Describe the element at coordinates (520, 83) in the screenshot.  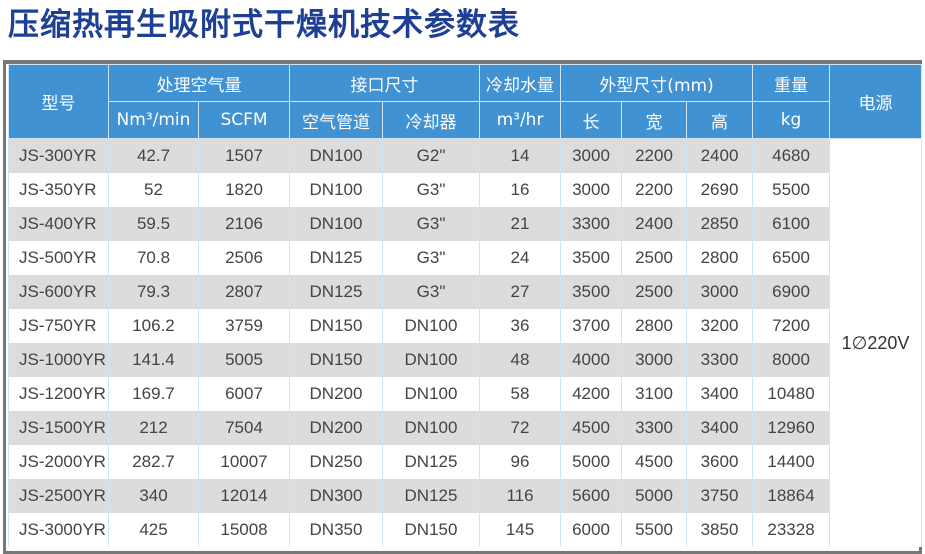
I see `header-cooling-water: 冷却水量` at that location.